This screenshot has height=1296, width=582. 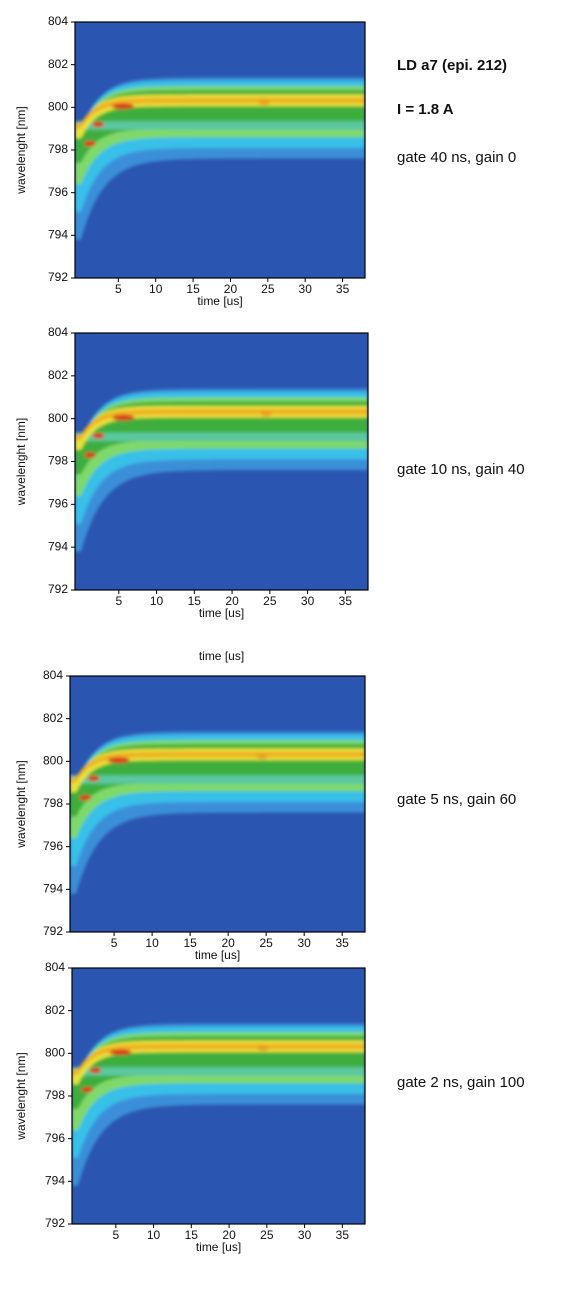 What do you see at coordinates (425, 109) in the screenshot?
I see `annotation: I = 1.8 A` at bounding box center [425, 109].